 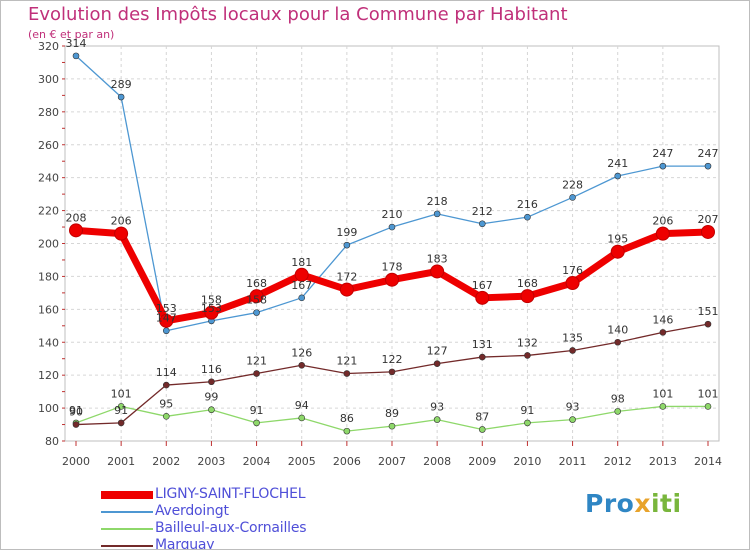 What do you see at coordinates (76, 217) in the screenshot?
I see `data-label: 208` at bounding box center [76, 217].